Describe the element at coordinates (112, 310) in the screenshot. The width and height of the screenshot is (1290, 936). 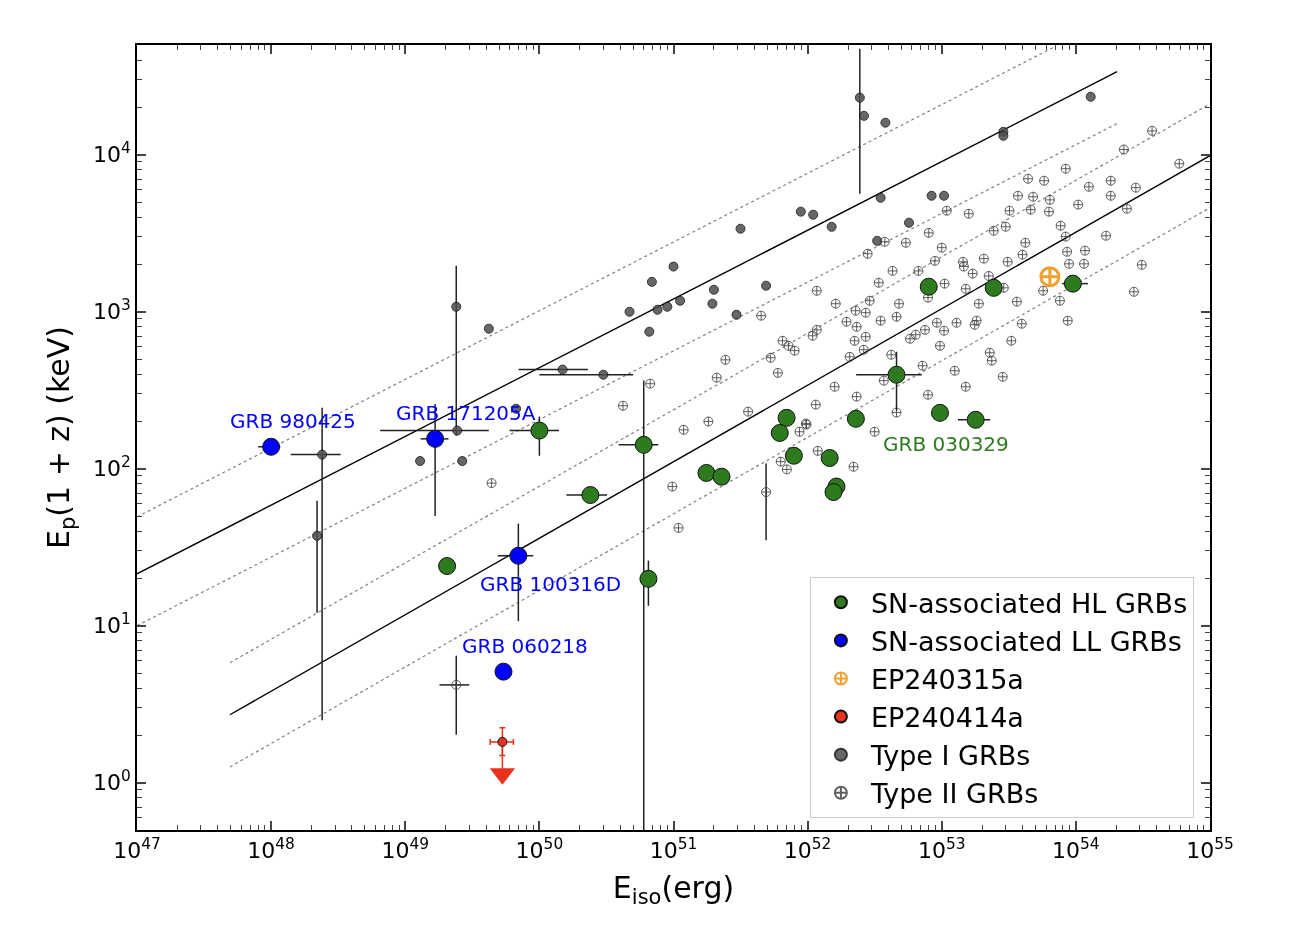
I see `y-tick-label: 10$^{3}$` at that location.